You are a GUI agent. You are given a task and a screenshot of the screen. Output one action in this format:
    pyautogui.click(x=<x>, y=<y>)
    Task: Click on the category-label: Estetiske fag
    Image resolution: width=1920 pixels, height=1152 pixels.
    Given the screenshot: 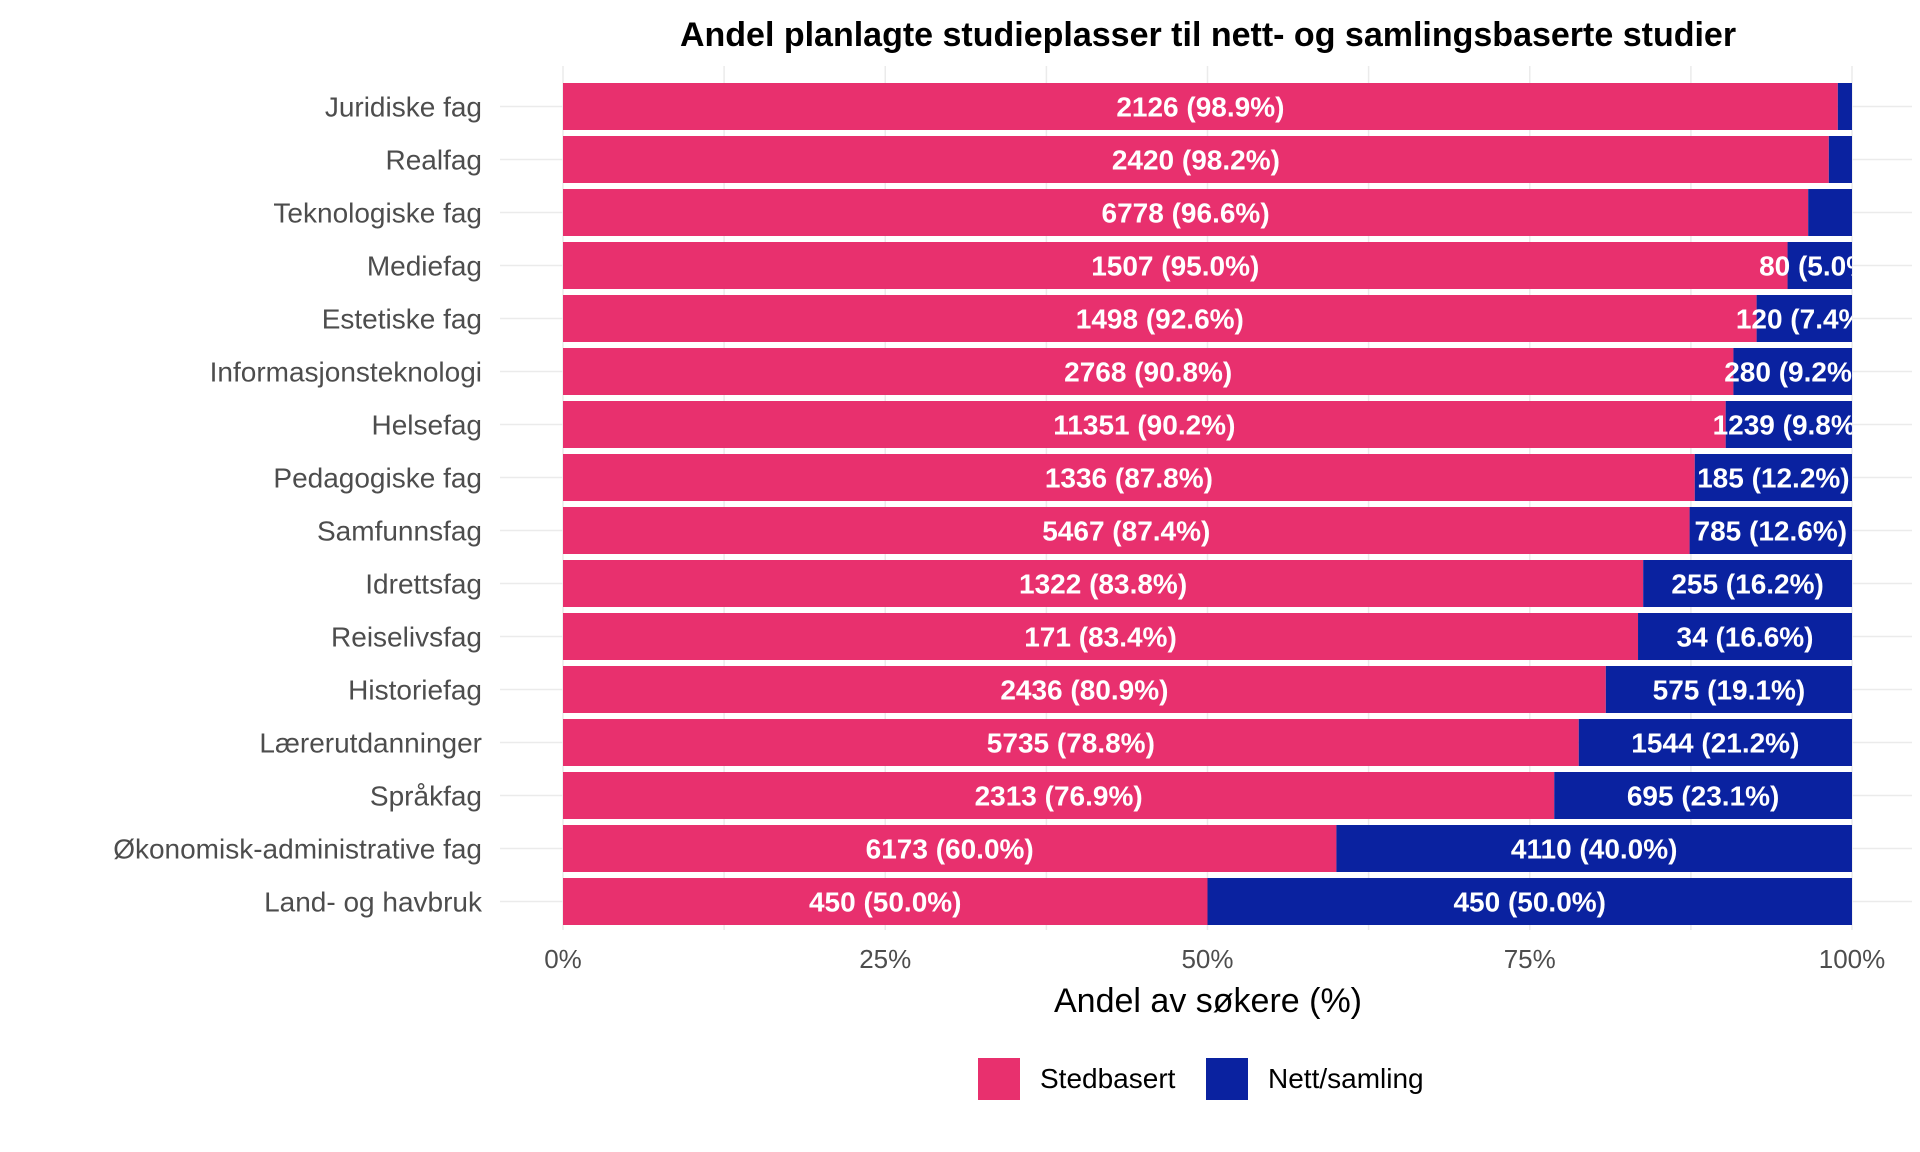 What is the action you would take?
    pyautogui.click(x=402, y=319)
    